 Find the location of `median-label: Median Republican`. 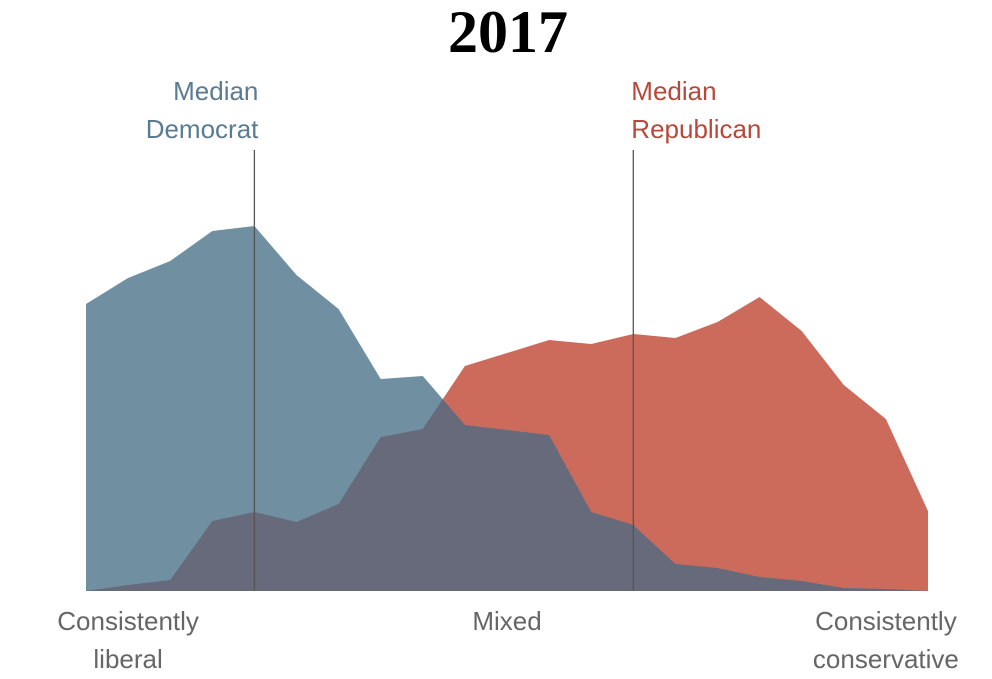

median-label: Median Republican is located at coordinates (696, 110).